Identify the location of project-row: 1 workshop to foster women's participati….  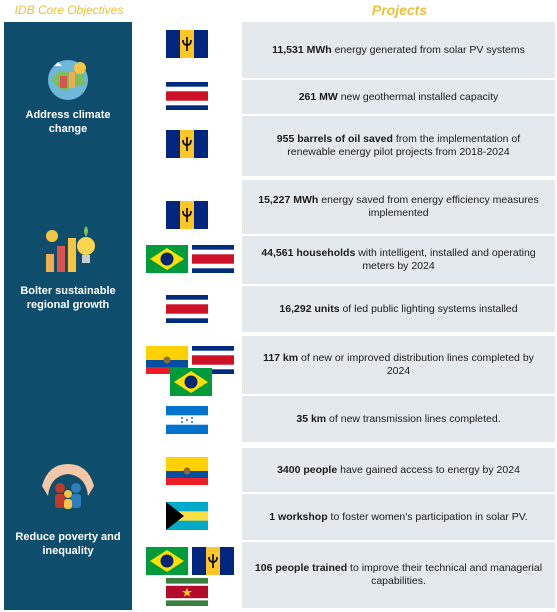
(398, 517).